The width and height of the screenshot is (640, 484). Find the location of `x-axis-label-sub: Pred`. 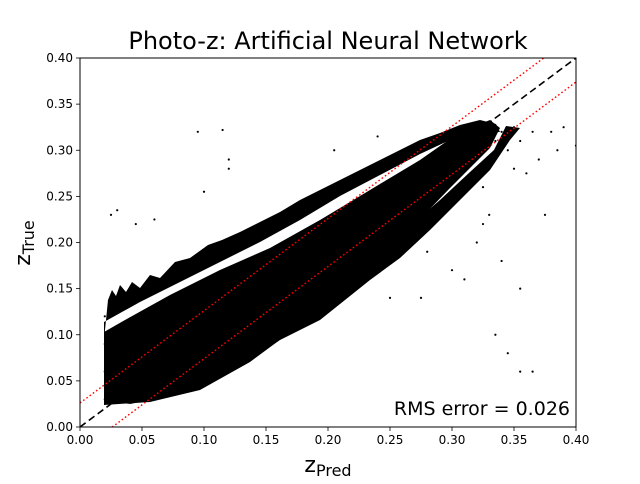

x-axis-label-sub: Pred is located at coordinates (334, 470).